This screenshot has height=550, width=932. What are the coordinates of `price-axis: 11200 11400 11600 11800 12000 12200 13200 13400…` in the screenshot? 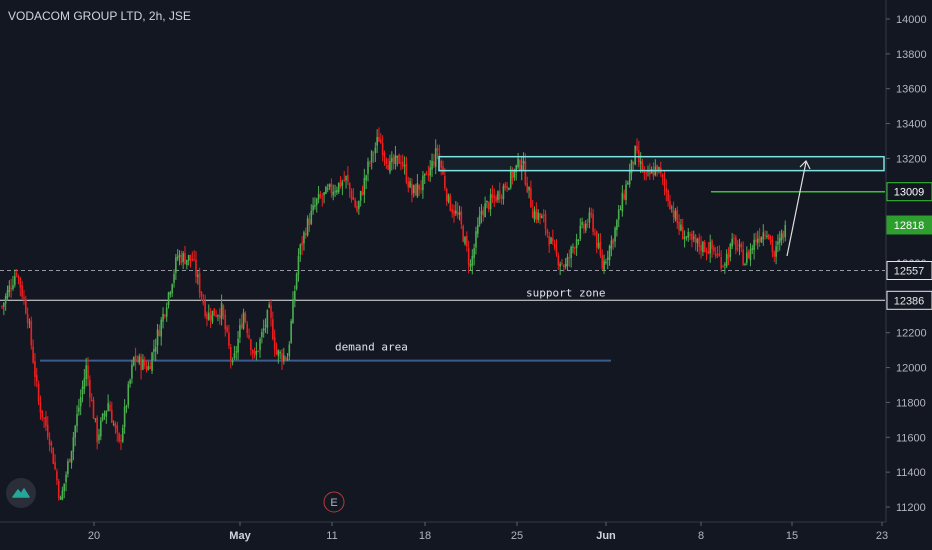 It's located at (908, 261).